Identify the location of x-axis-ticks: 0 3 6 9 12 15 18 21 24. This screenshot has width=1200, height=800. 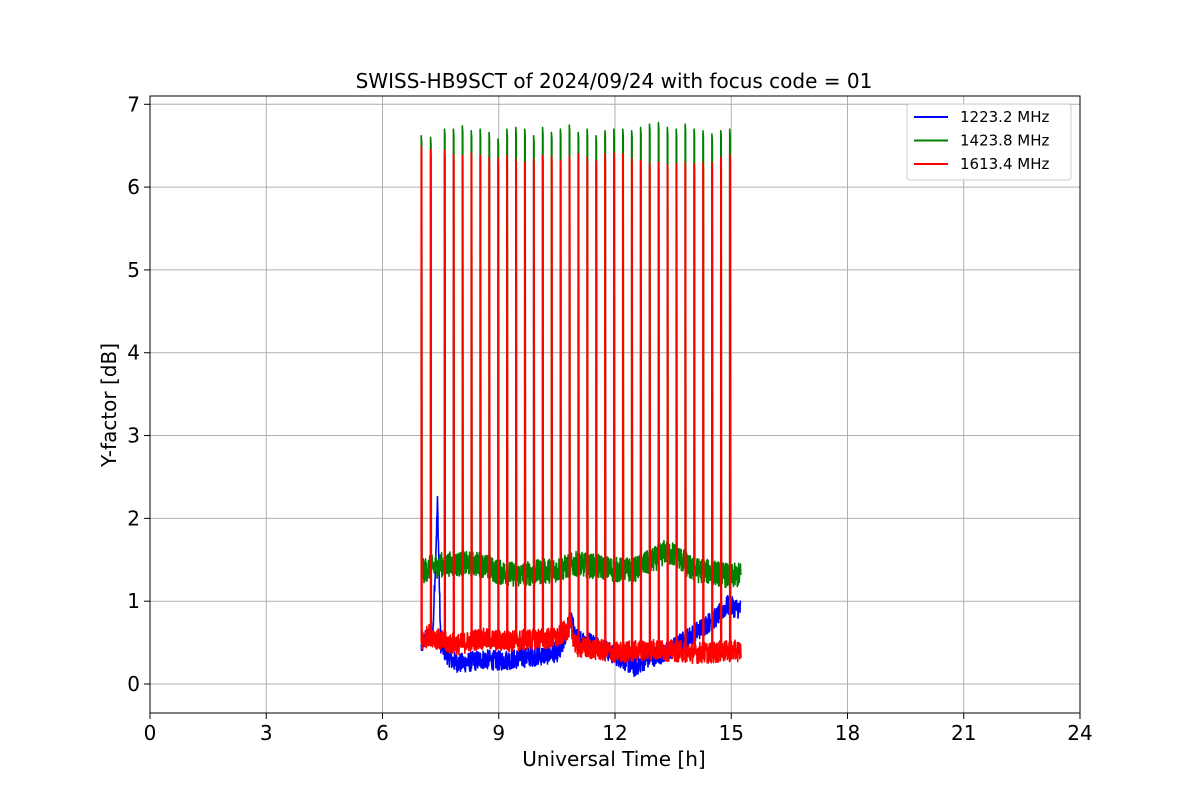
(618, 729).